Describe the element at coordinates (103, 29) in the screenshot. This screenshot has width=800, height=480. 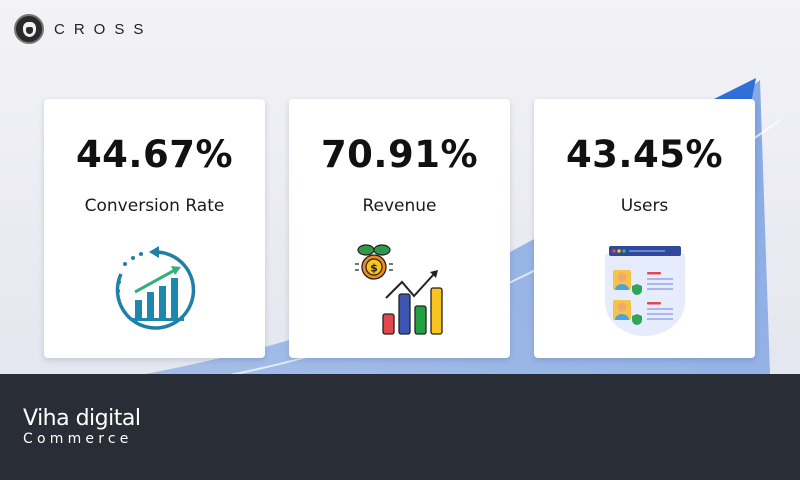
I see `brand-name: CROSS` at that location.